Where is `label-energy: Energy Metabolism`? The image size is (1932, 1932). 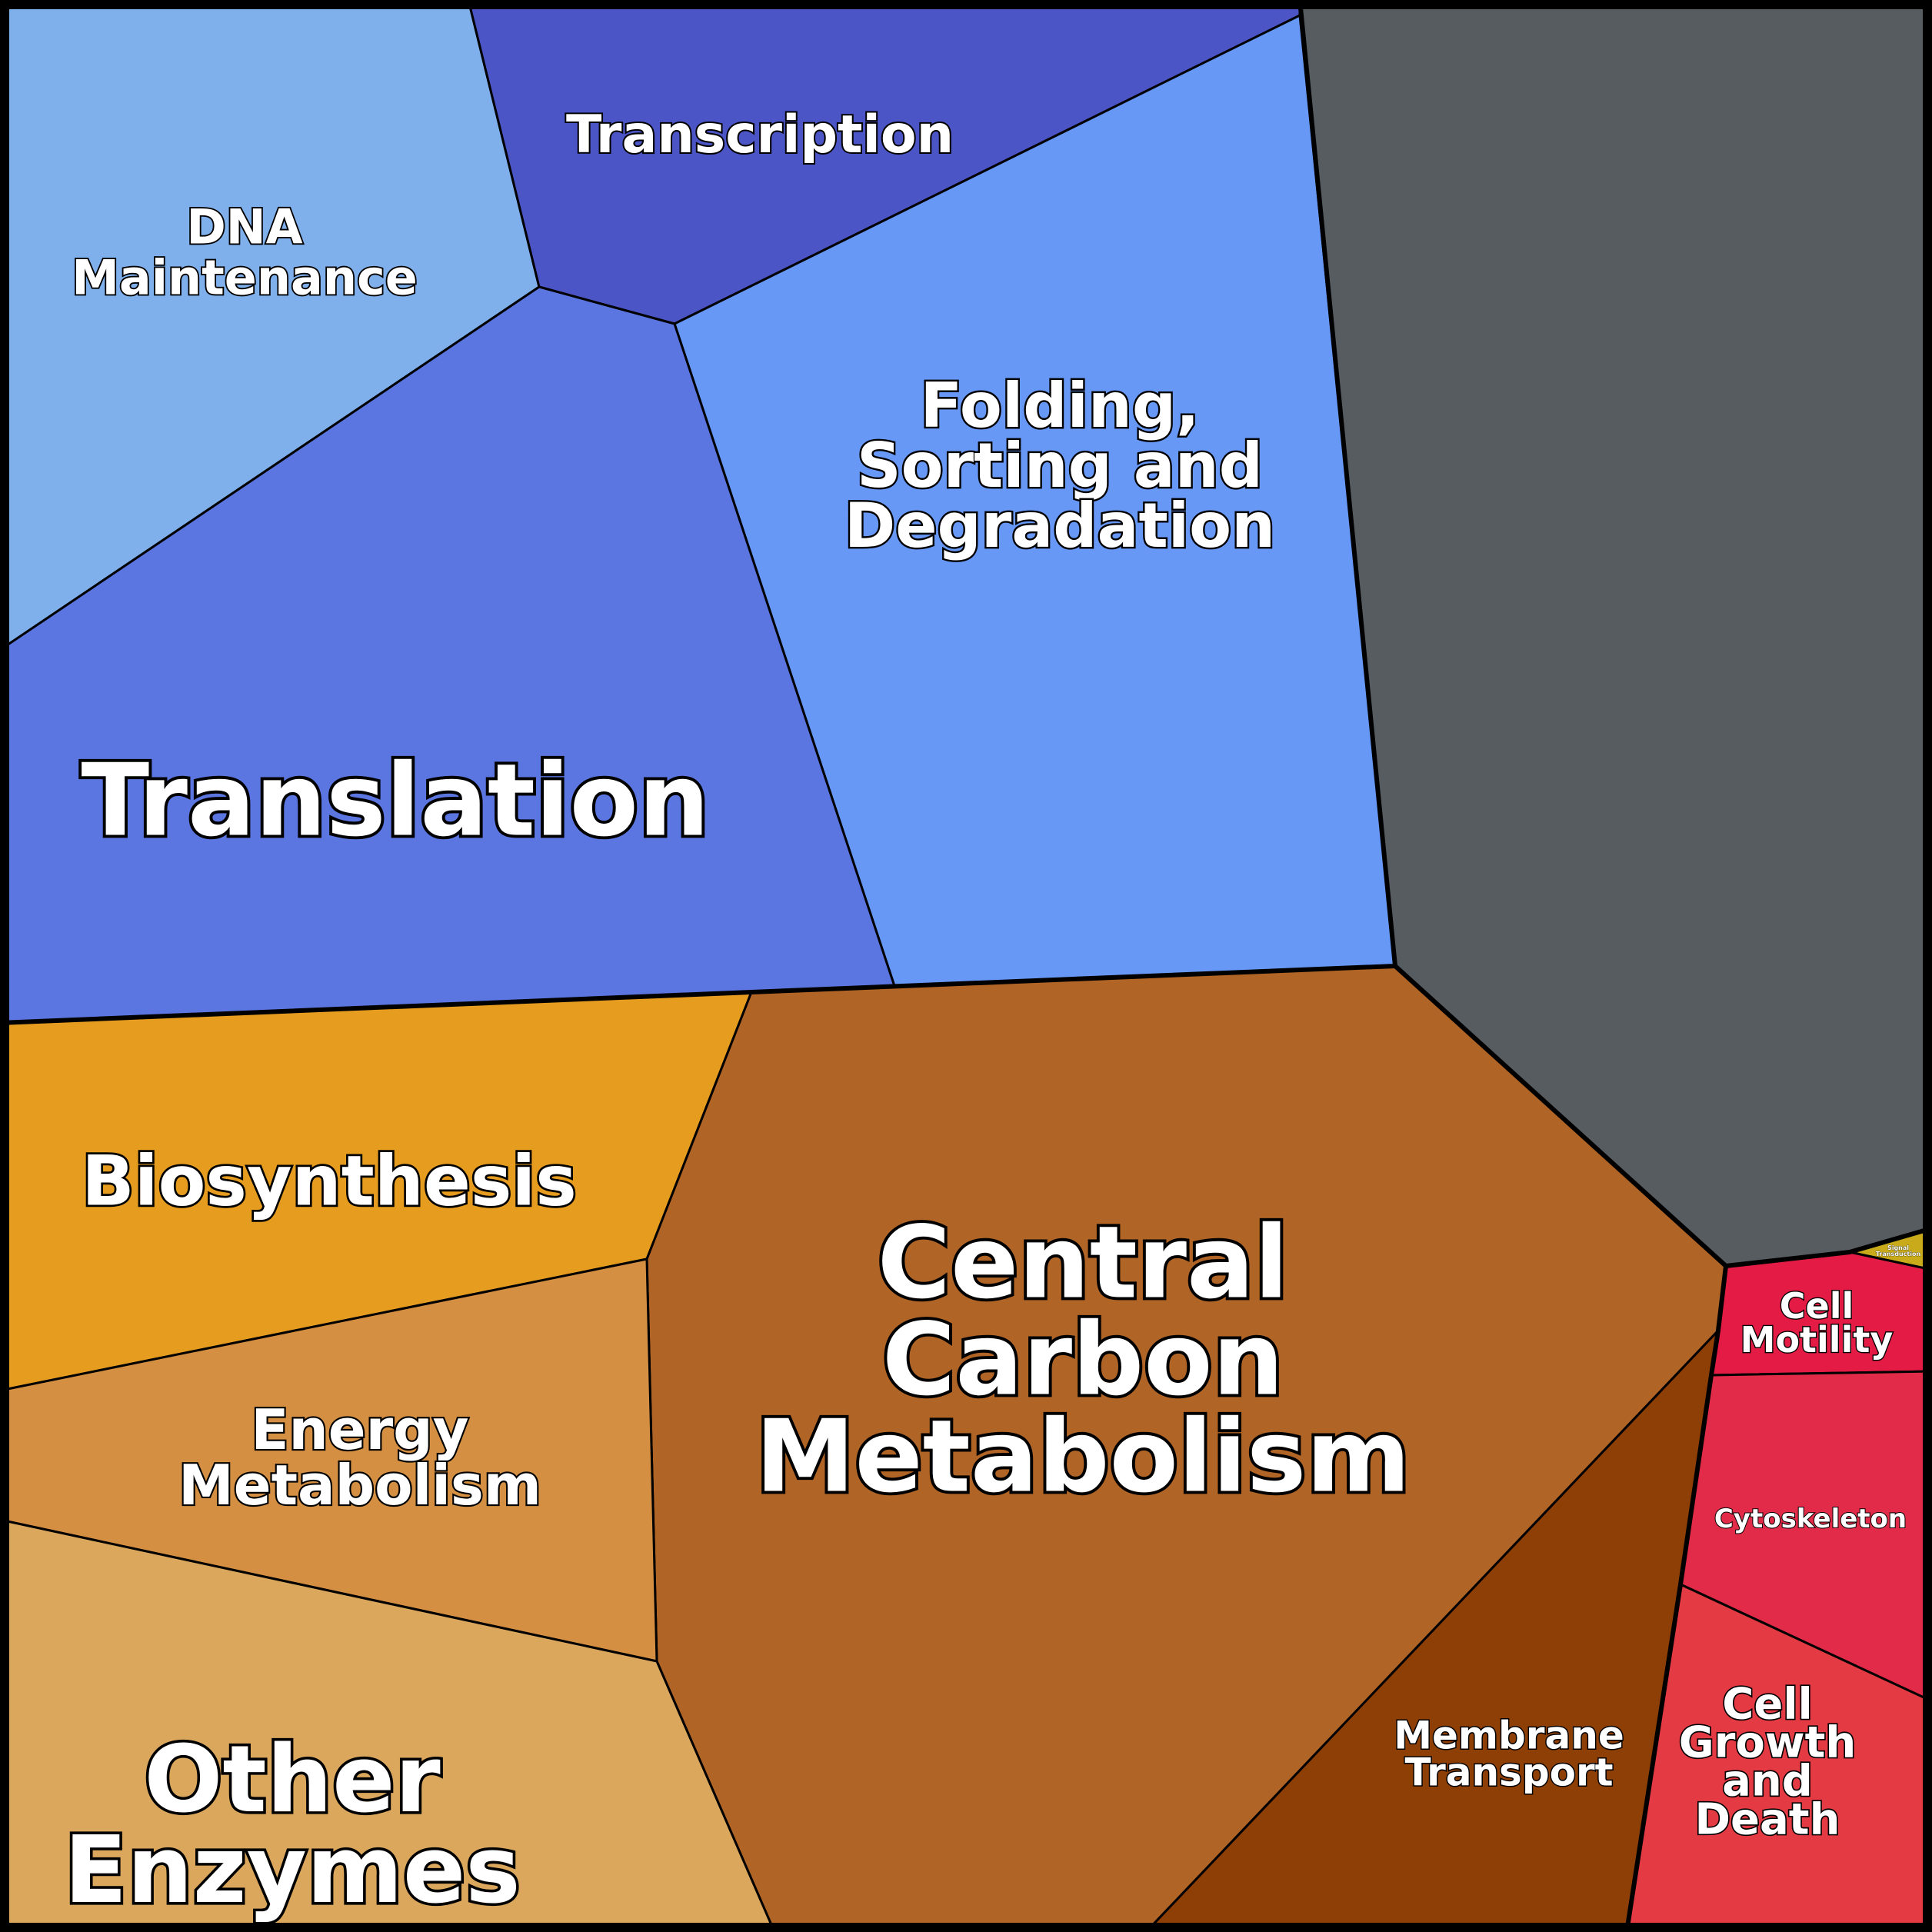
label-energy: Energy Metabolism is located at coordinates (359, 1457).